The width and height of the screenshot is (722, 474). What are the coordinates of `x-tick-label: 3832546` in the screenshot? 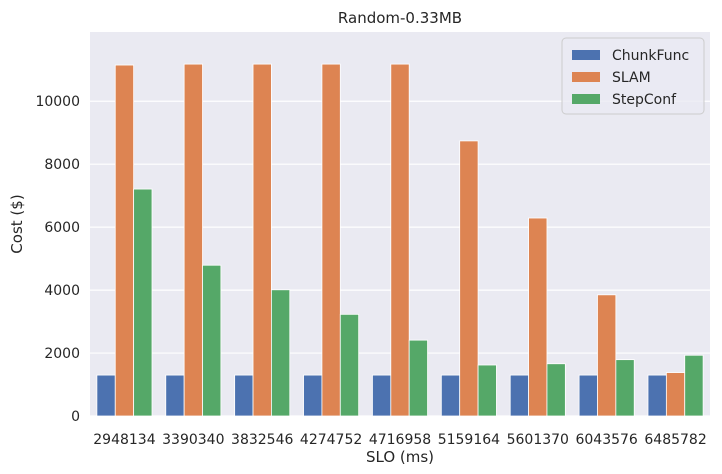 It's located at (262, 440).